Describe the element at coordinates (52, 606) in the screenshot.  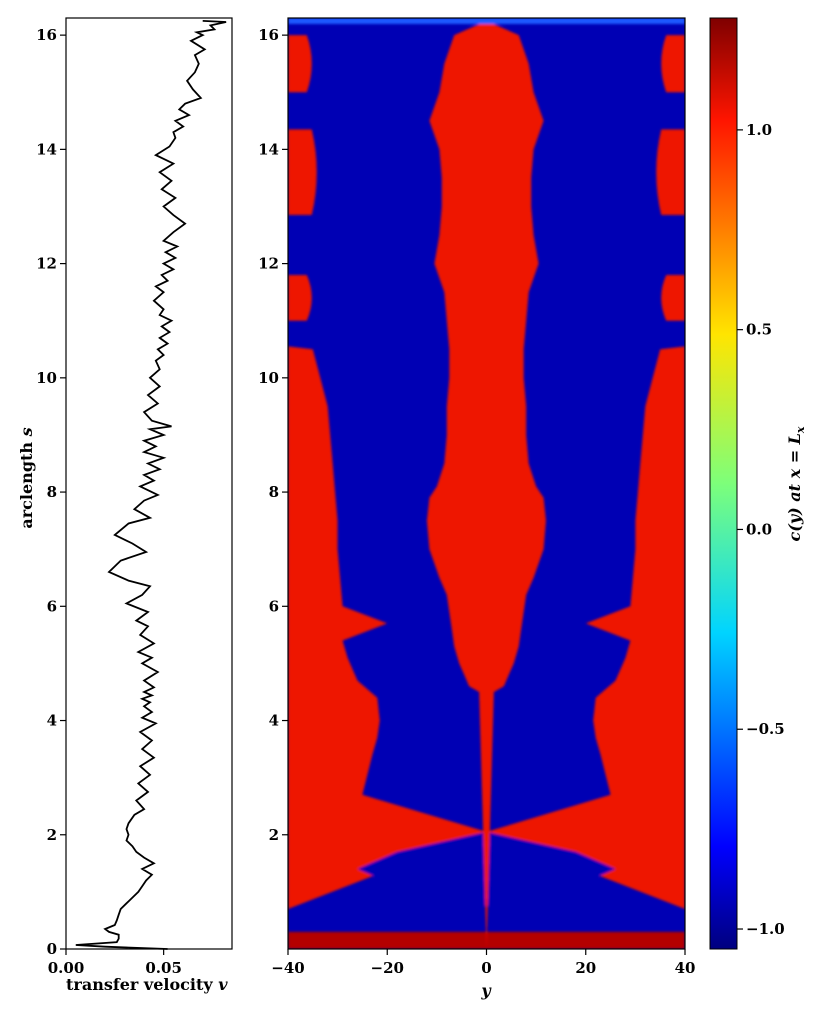
I see `left-y-tick-label: 6` at that location.